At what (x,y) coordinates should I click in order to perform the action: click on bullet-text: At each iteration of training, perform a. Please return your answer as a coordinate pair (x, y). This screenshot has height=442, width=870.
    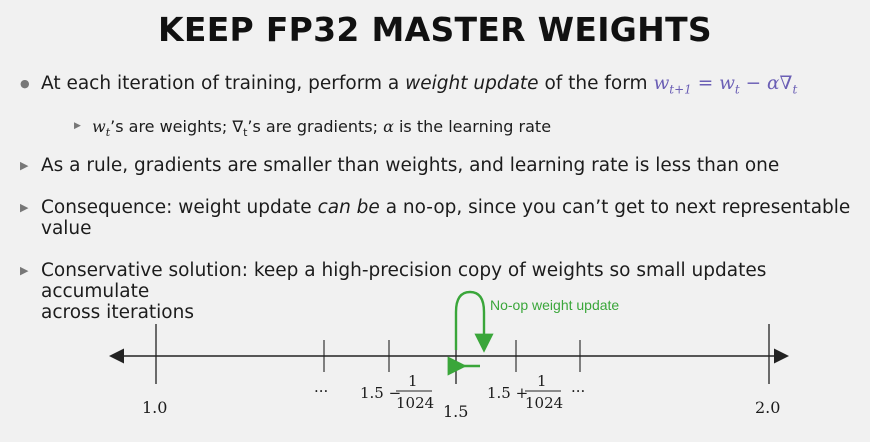
    Looking at the image, I should click on (220, 83).